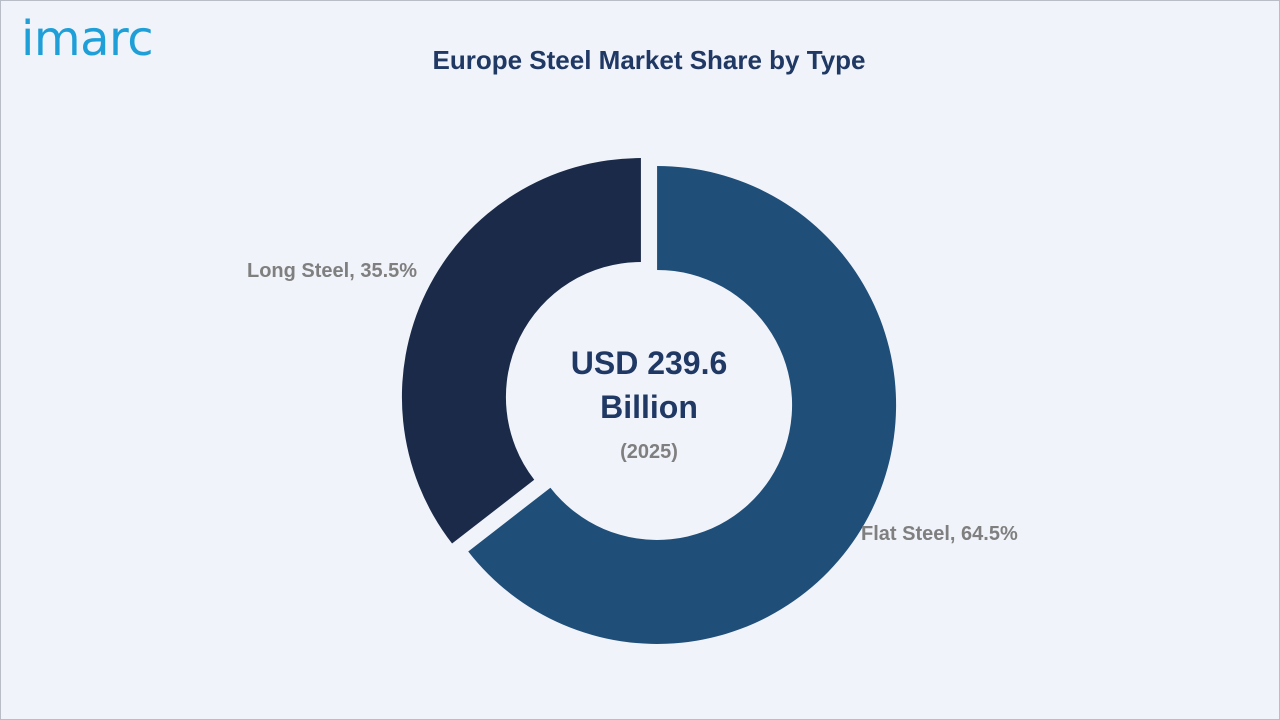 The image size is (1280, 720). I want to click on slice-label-long-steel: Long Steel, 35.5%, so click(332, 271).